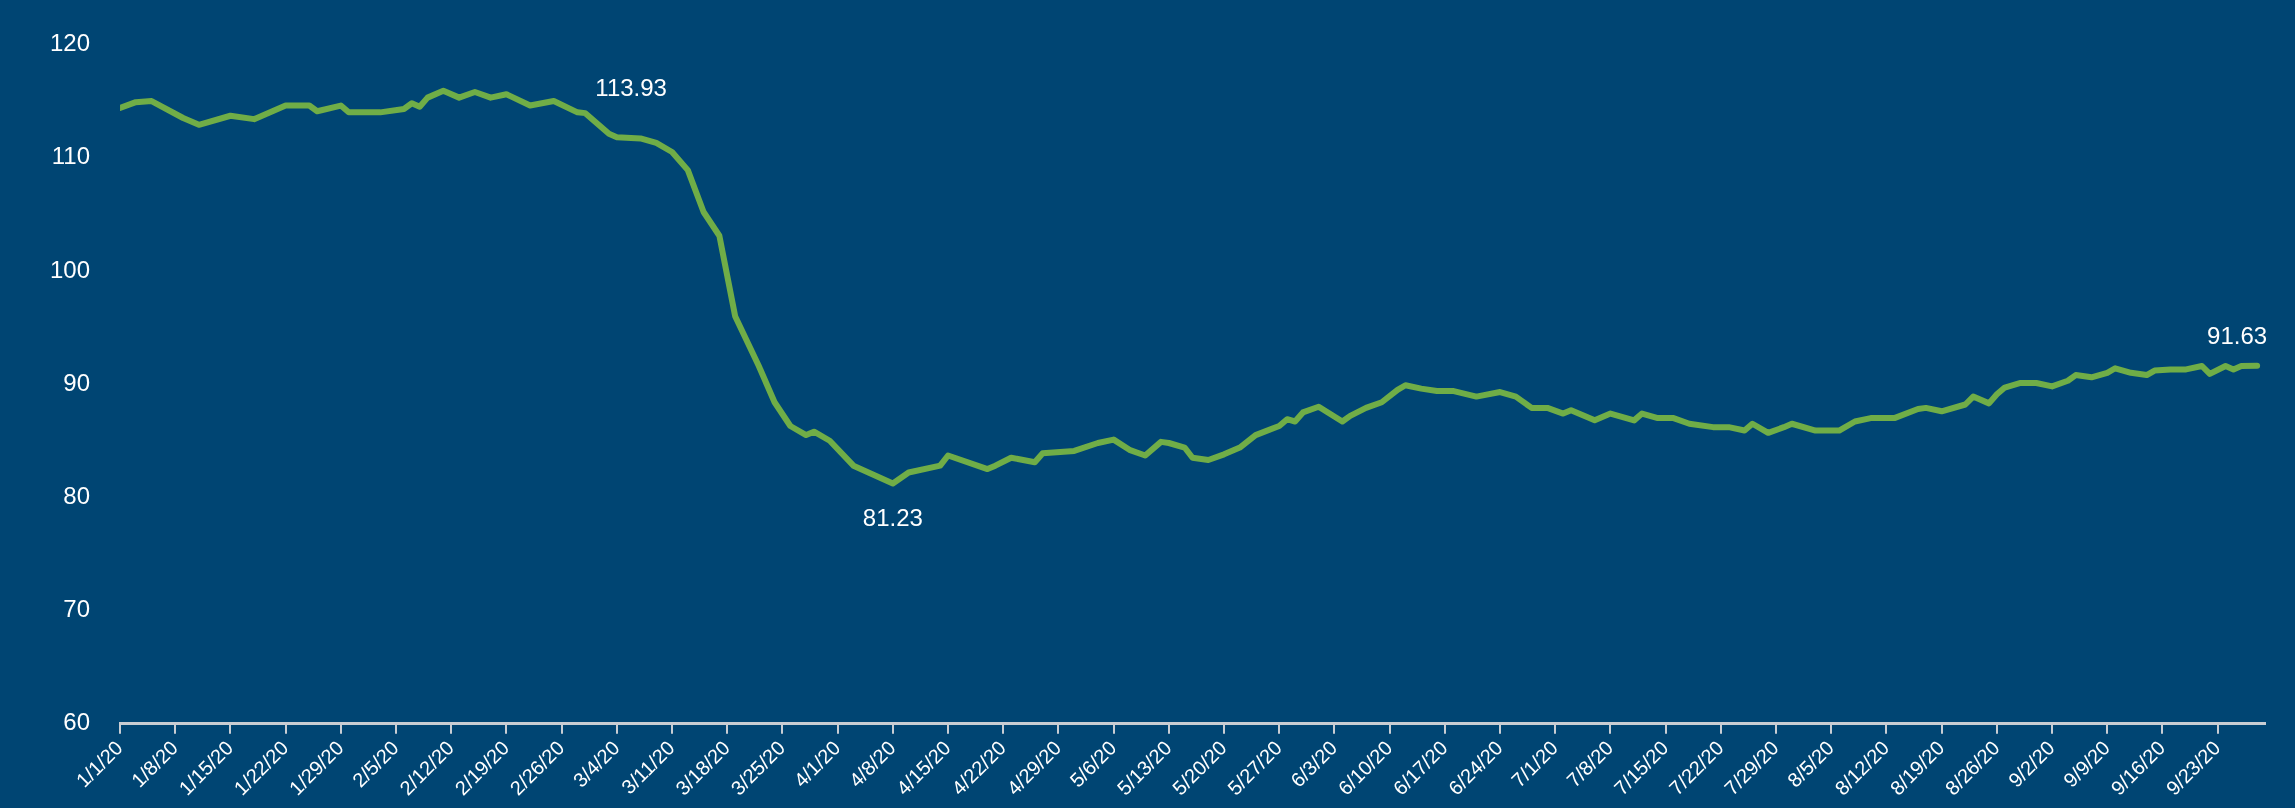 The image size is (2295, 808). I want to click on y-tick-label: 100, so click(70, 269).